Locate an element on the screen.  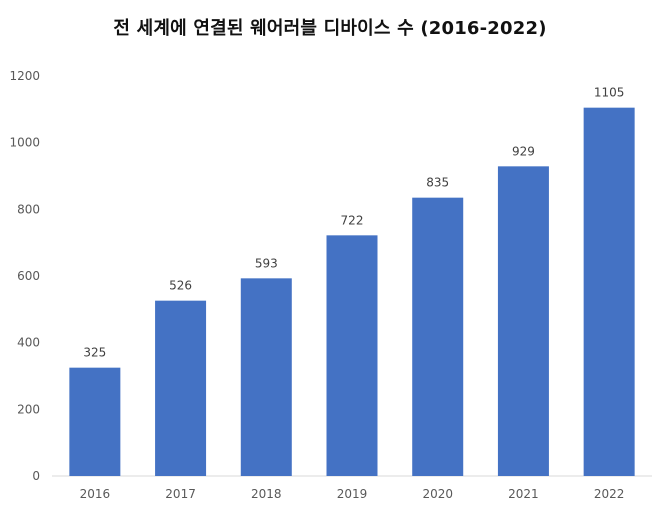
bar-2021 is located at coordinates (523, 321).